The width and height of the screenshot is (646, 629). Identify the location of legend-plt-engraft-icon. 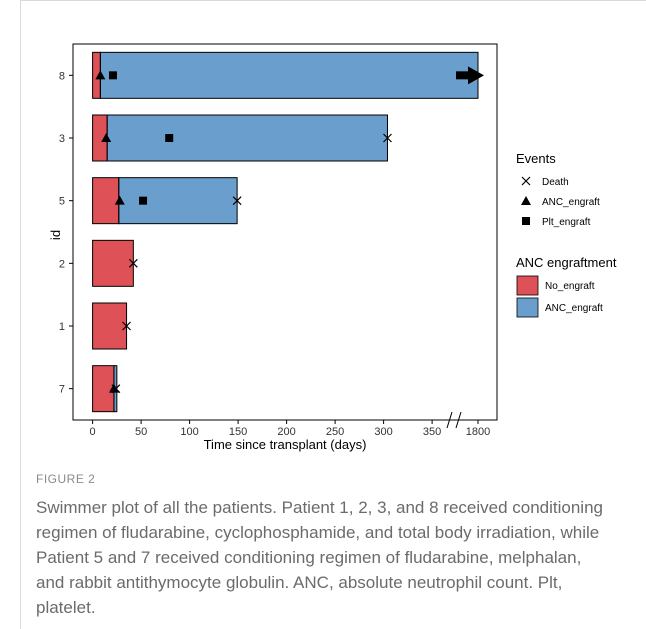
(526, 221).